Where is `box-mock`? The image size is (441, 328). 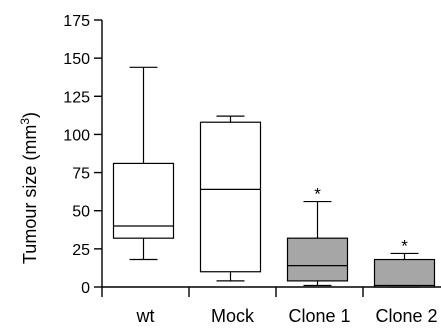 box-mock is located at coordinates (231, 198).